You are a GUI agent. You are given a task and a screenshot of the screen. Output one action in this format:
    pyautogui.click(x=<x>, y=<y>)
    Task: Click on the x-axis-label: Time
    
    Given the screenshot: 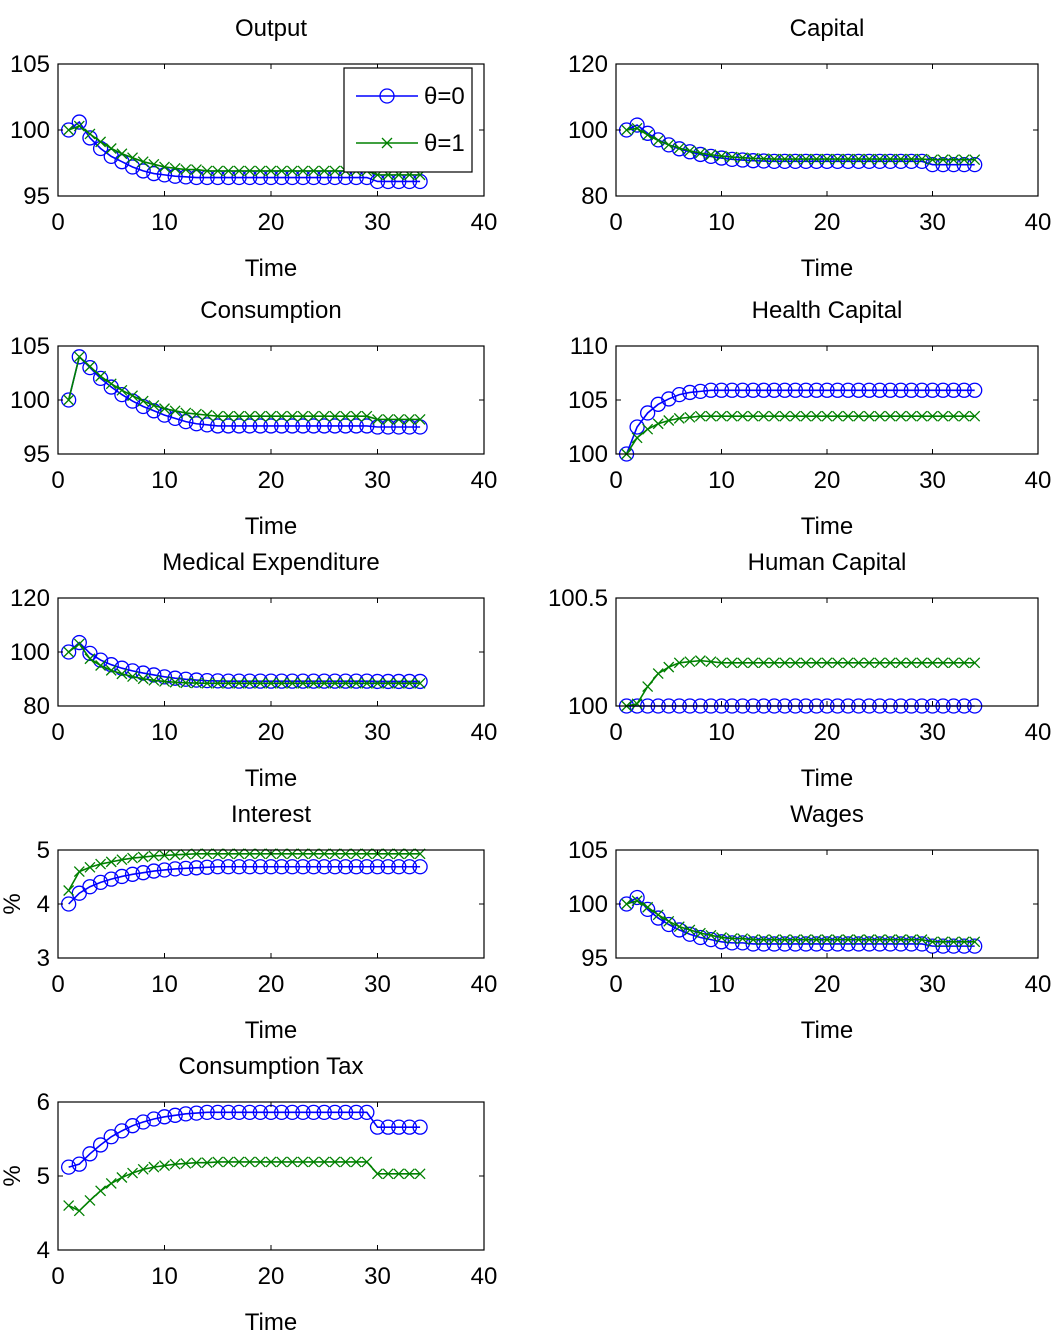 What is the action you would take?
    pyautogui.click(x=271, y=1322)
    